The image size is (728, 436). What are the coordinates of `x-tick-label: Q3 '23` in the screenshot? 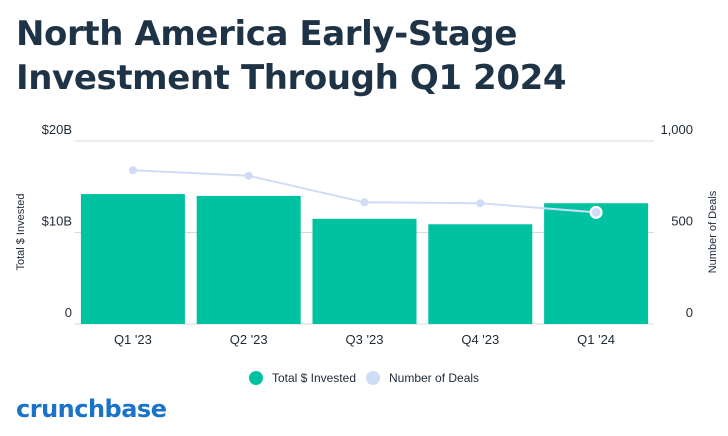 It's located at (365, 339).